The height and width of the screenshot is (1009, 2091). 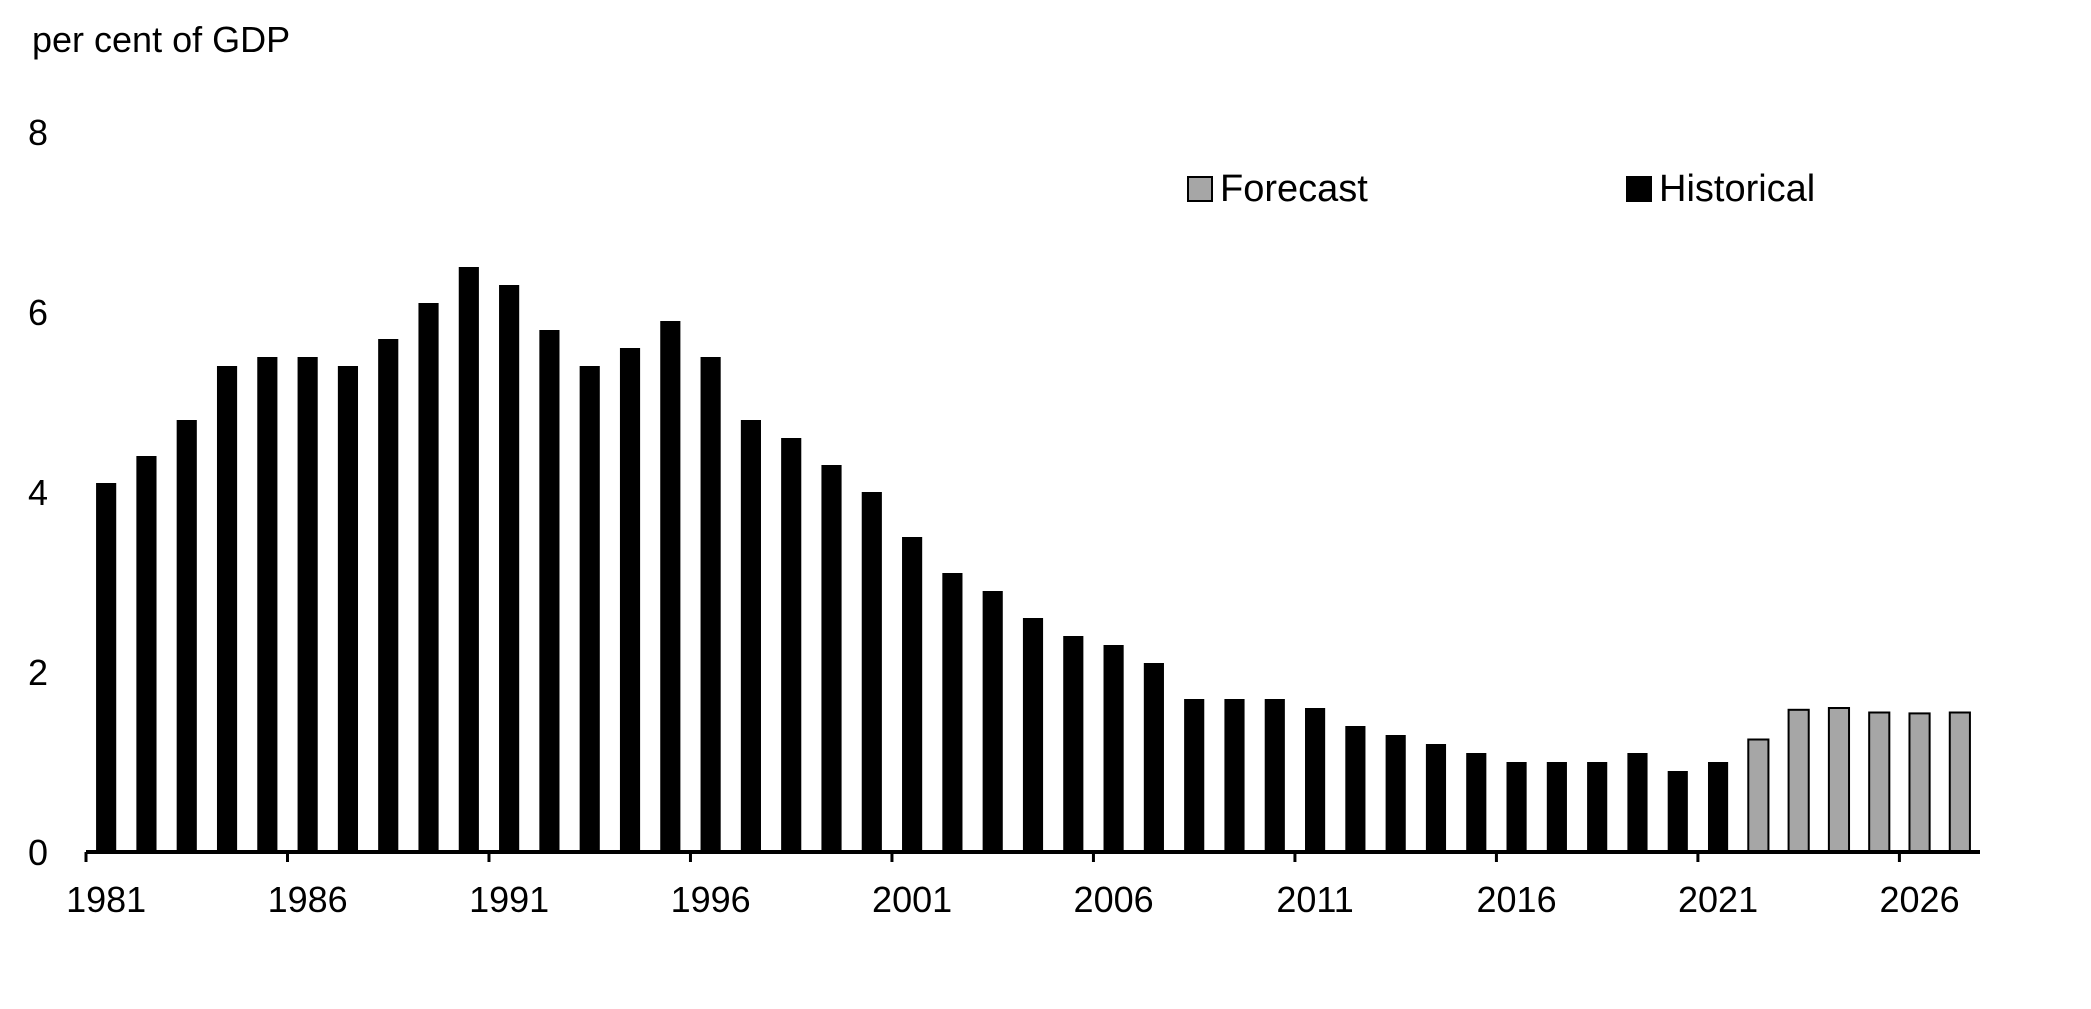 I want to click on y-tick-label: 4, so click(x=38, y=492).